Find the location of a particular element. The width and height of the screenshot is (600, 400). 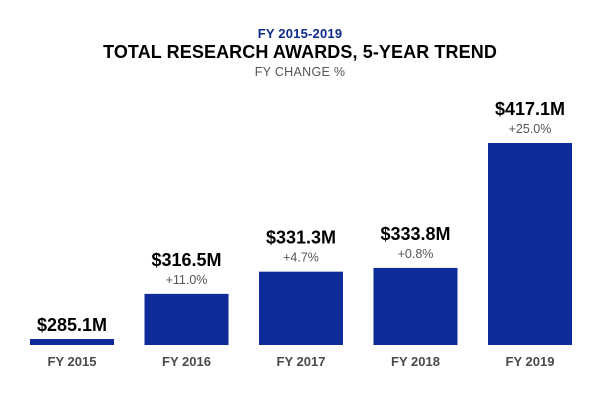

chart-subtitle: FY CHANGE % is located at coordinates (300, 72).